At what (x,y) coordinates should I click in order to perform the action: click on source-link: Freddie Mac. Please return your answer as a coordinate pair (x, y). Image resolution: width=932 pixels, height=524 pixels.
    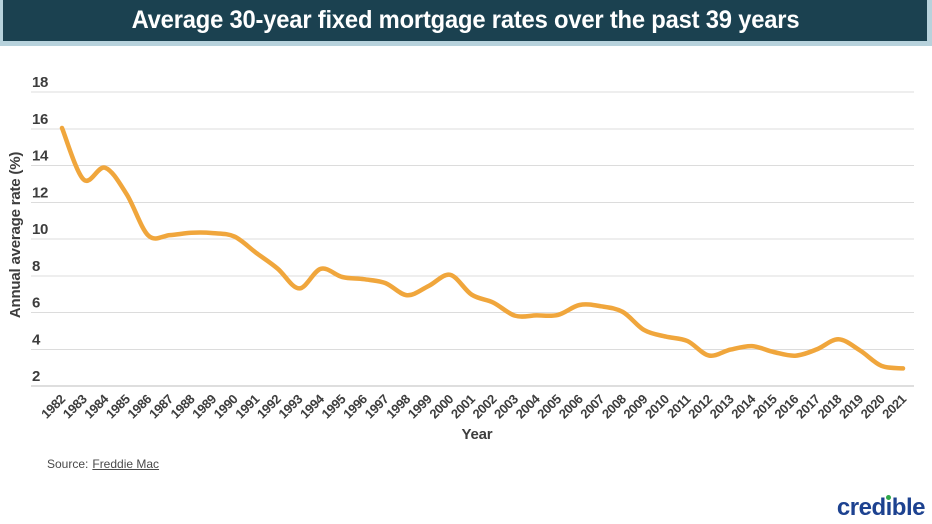
    Looking at the image, I should click on (126, 464).